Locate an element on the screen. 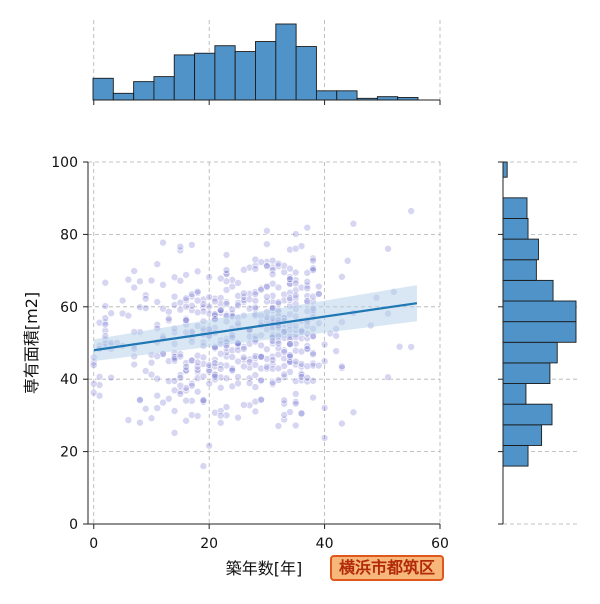 Image resolution: width=600 pixels, height=604 pixels. y-axis-title: 専有面積[m2] is located at coordinates (31, 343).